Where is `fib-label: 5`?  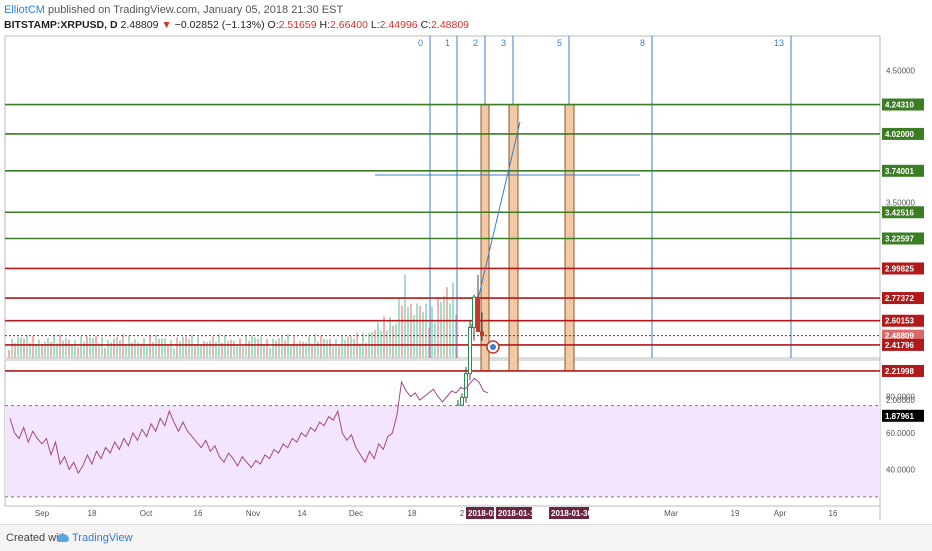
fib-label: 5 is located at coordinates (559, 43).